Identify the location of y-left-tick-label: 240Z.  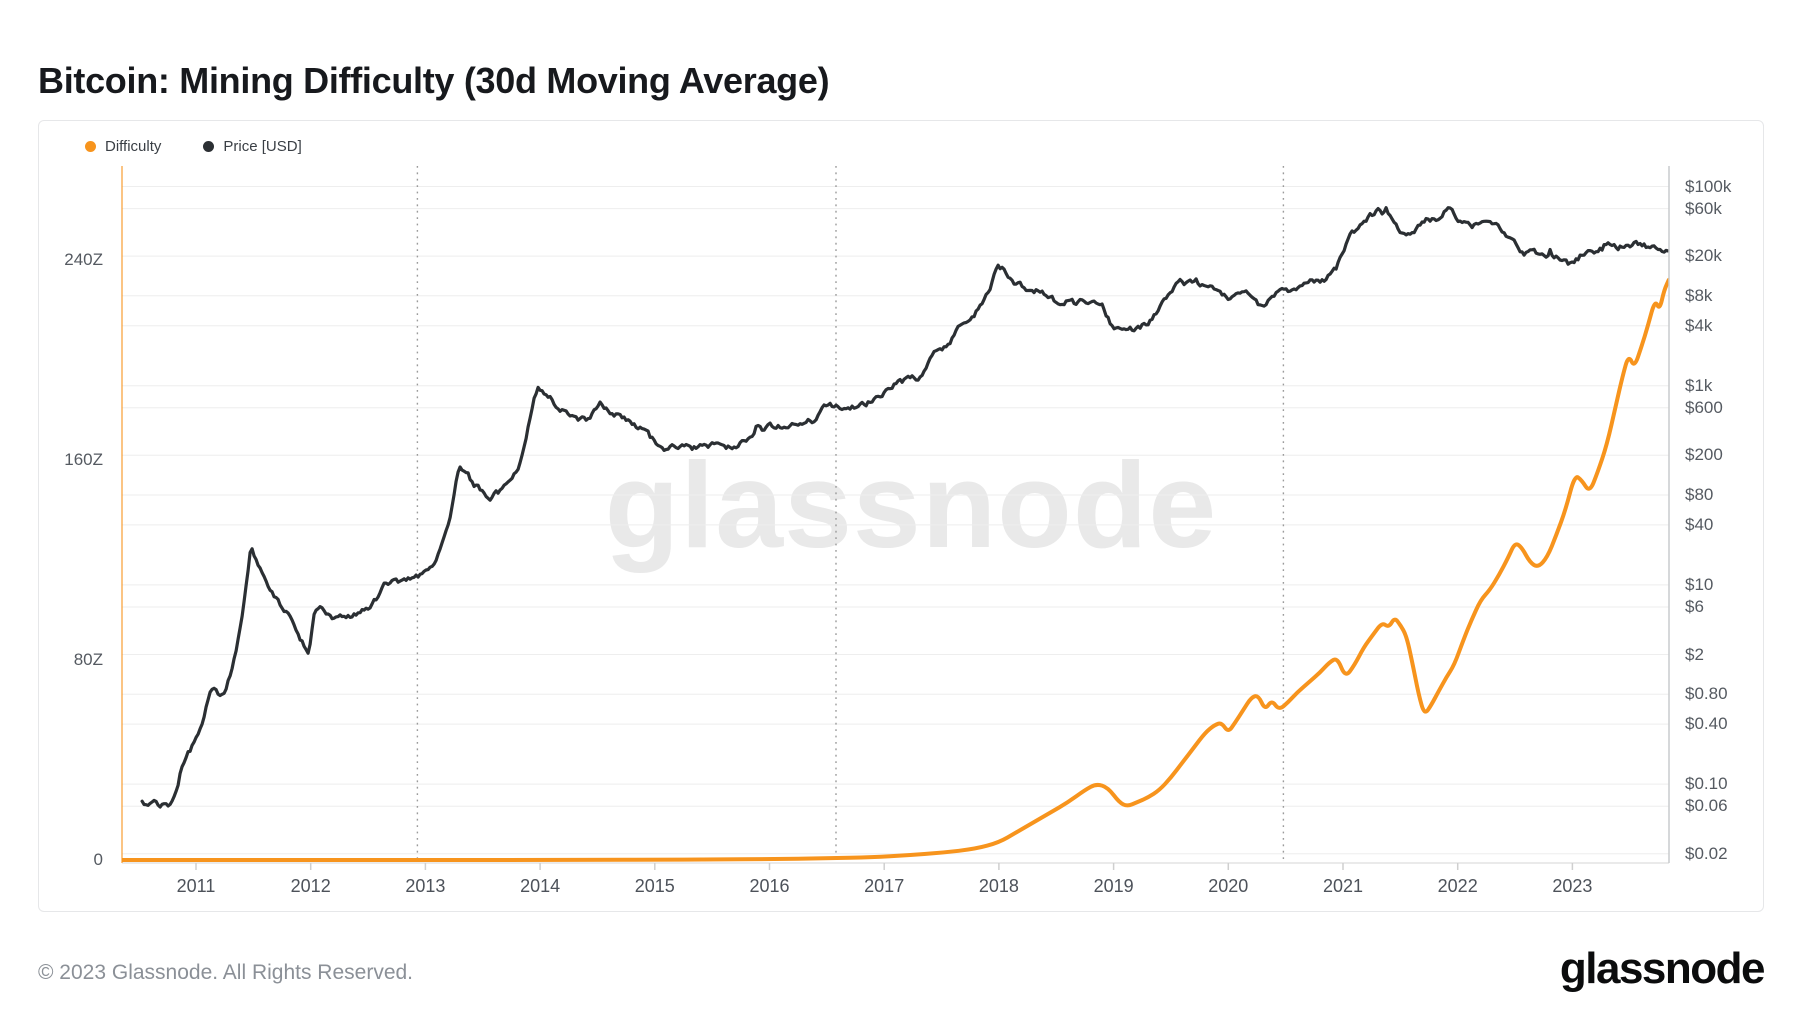
(83, 259).